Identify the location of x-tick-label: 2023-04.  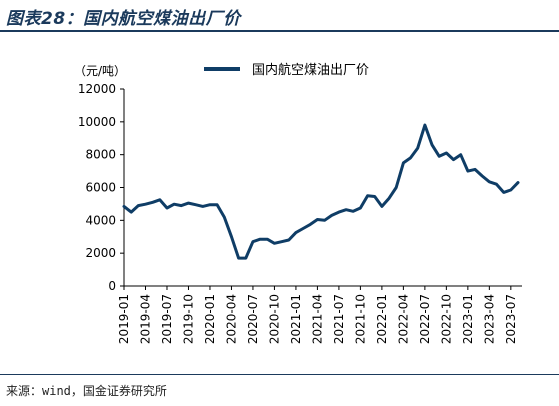
(489, 319).